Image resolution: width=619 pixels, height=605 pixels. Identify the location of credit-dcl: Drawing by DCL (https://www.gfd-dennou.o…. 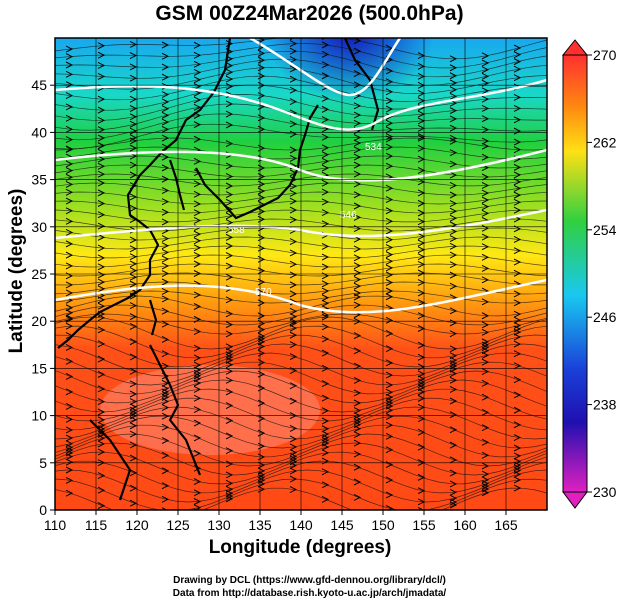
(309, 580).